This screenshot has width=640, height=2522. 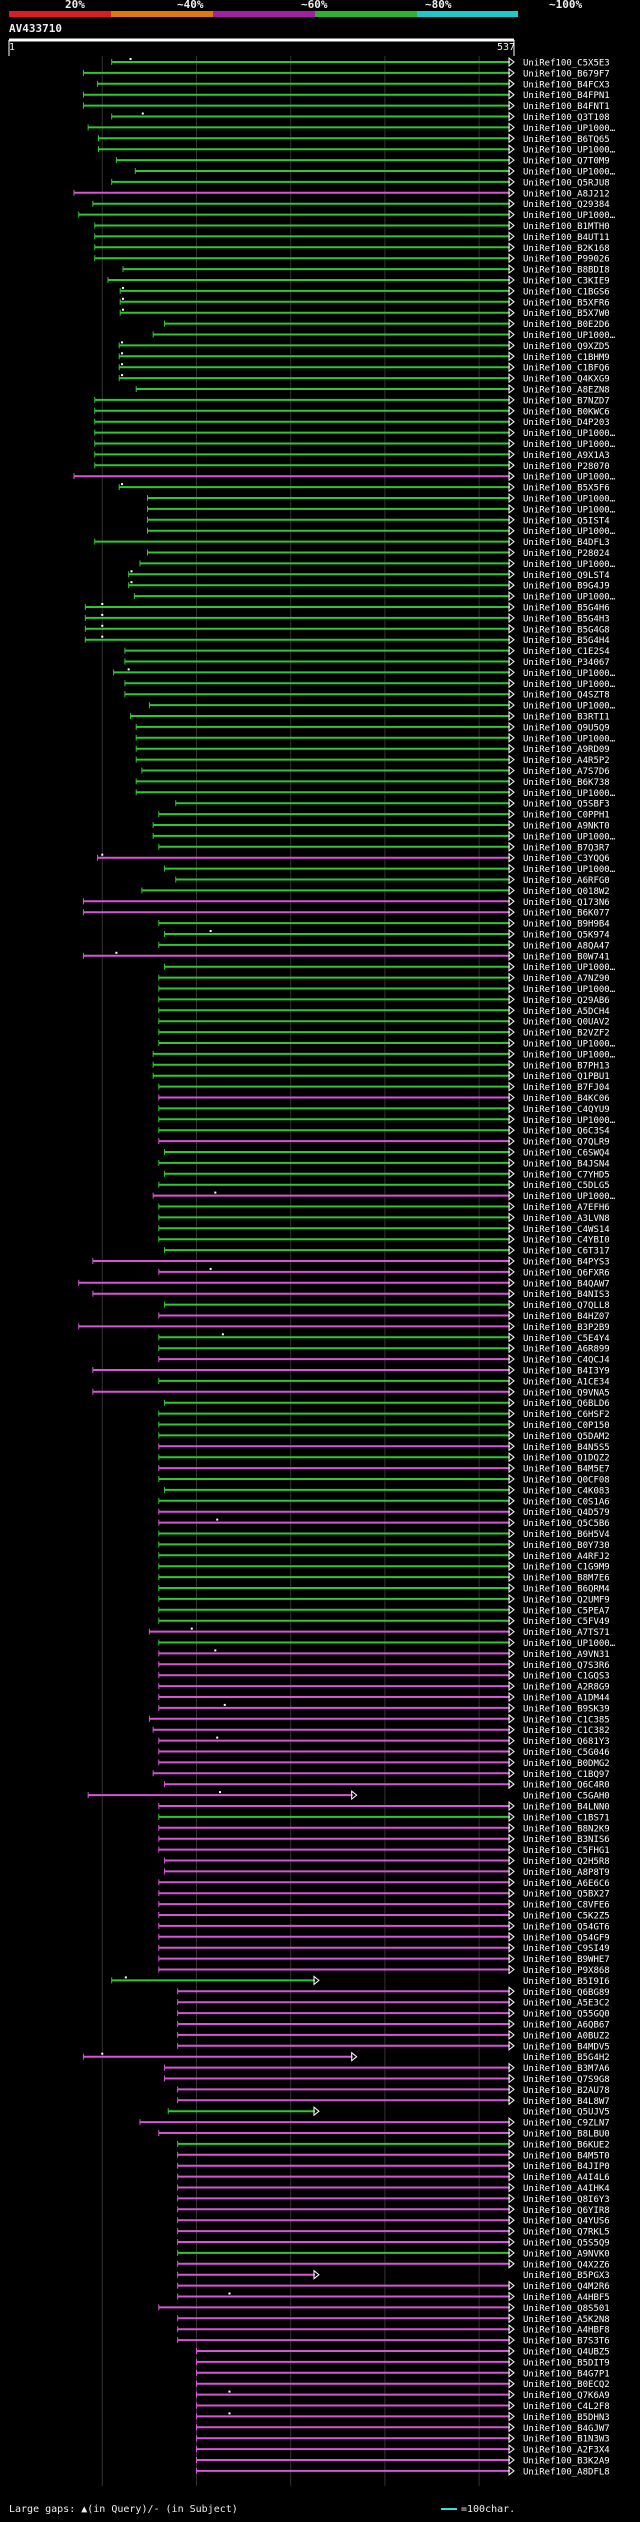 I want to click on hit-label: UniRef100_A6RFG0, so click(x=566, y=881).